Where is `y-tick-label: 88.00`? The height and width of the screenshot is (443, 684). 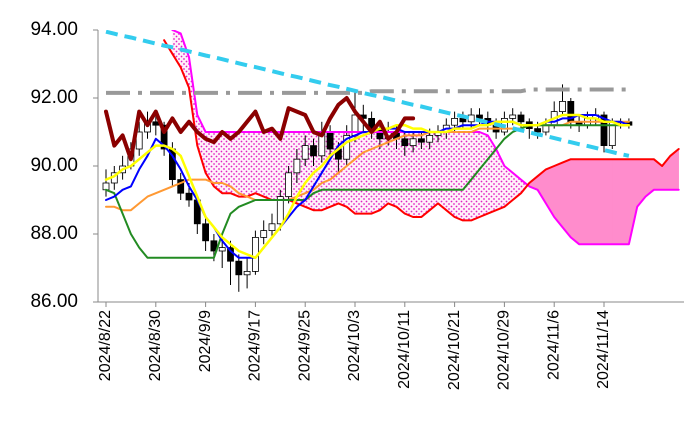 y-tick-label: 88.00 is located at coordinates (54, 233).